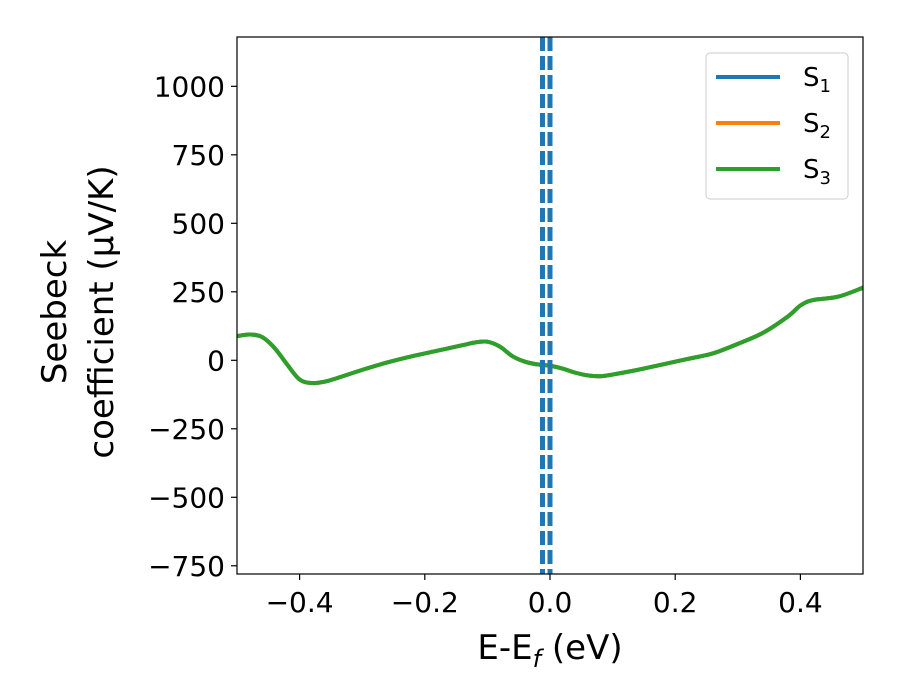  Describe the element at coordinates (192, 326) in the screenshot. I see `y-axis-ticks: −750 −500 −250 0 250 500 750 1000` at that location.